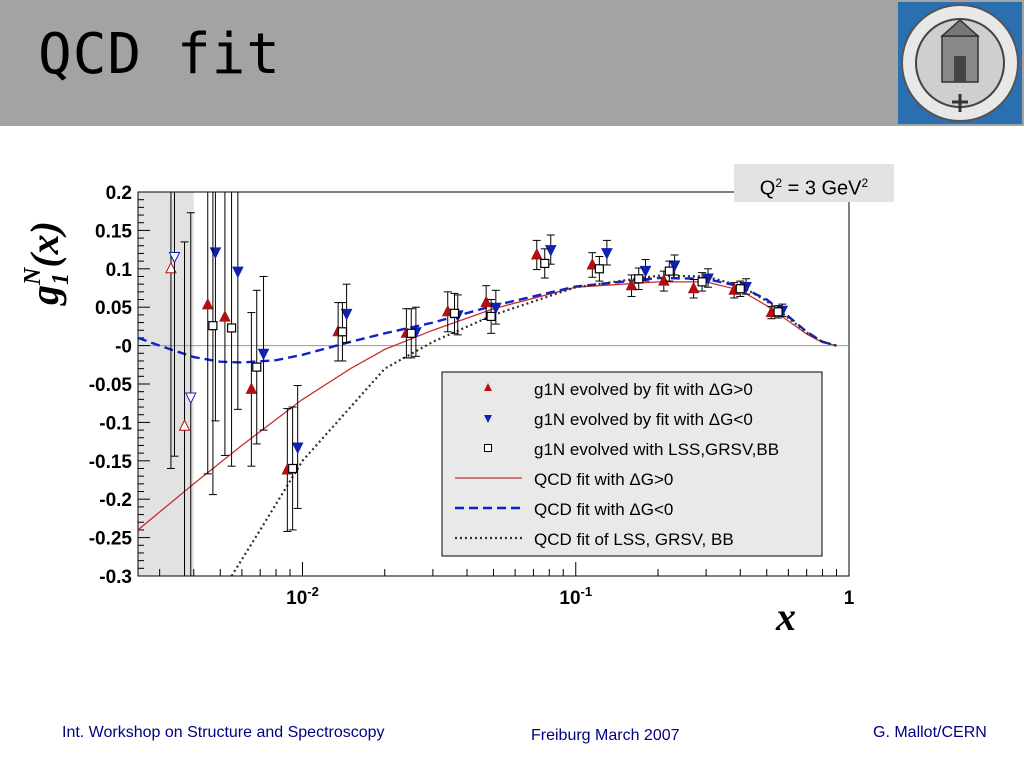  I want to click on q2-annotation: Q2 = 3 GeV2, so click(814, 183).